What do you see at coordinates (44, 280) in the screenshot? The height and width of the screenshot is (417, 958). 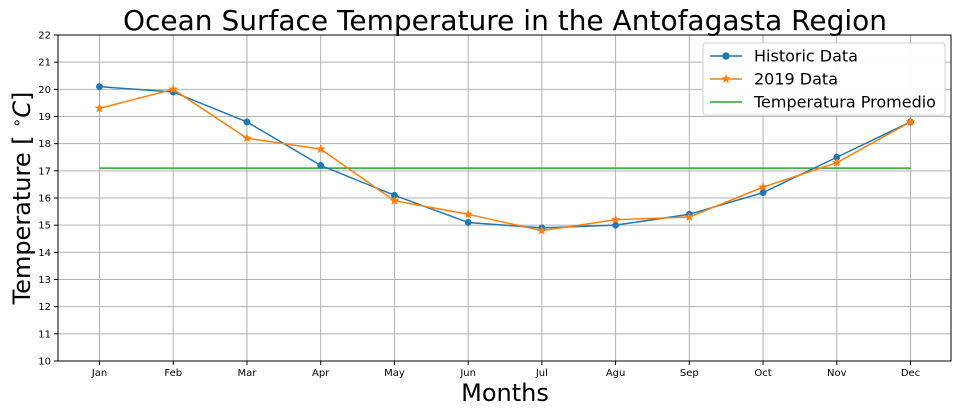 I see `y-tick-label: 13` at bounding box center [44, 280].